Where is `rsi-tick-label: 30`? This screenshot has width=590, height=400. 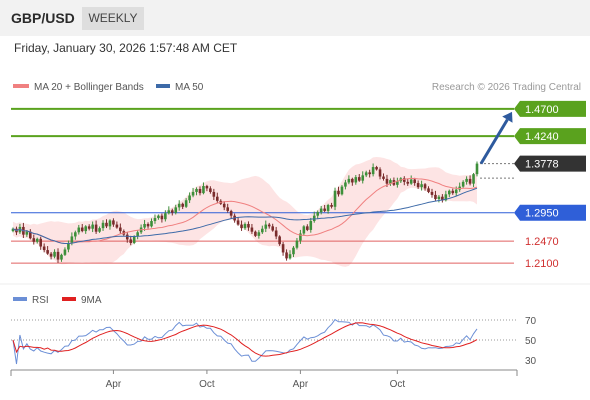
rsi-tick-label: 30 is located at coordinates (531, 361).